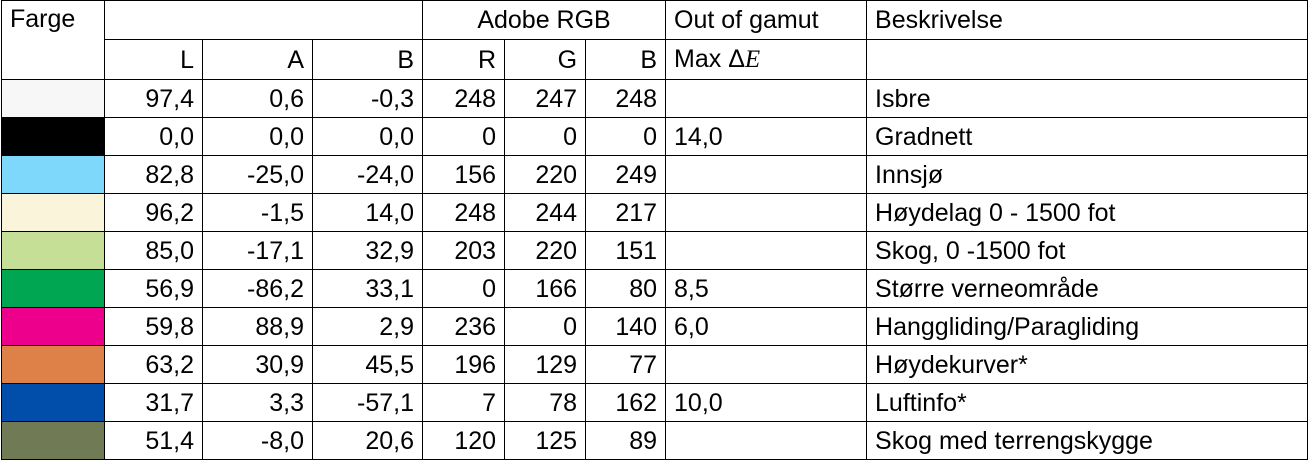  What do you see at coordinates (464, 250) in the screenshot?
I see `cell-r: 203` at bounding box center [464, 250].